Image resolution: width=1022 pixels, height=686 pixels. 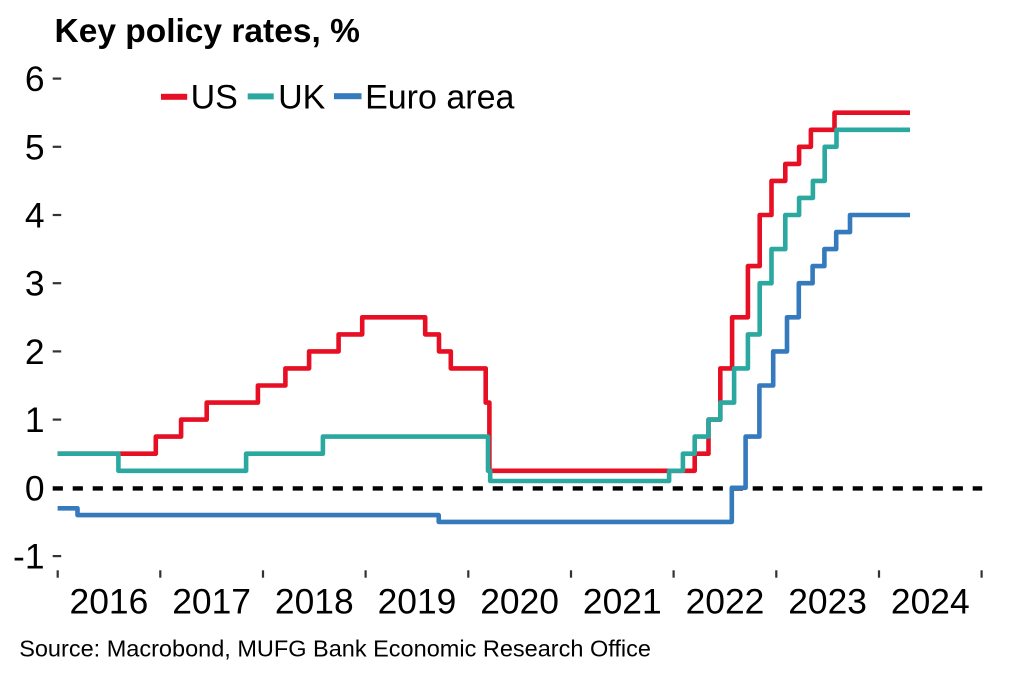 What do you see at coordinates (439, 98) in the screenshot?
I see `svg-text: Euro area` at bounding box center [439, 98].